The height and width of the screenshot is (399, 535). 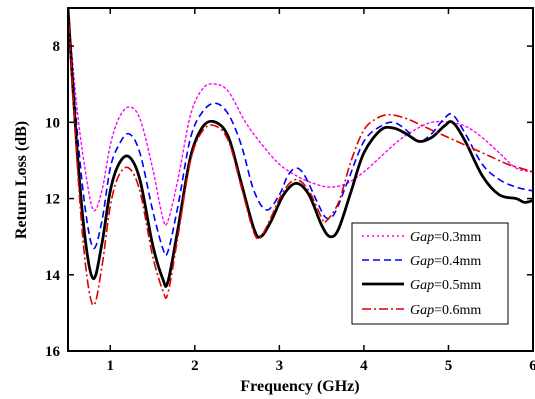 I want to click on legend: Gap=0.3mm Gap=0.4mm Gap=0.5mm Gap=0.6mm, so click(x=430, y=273).